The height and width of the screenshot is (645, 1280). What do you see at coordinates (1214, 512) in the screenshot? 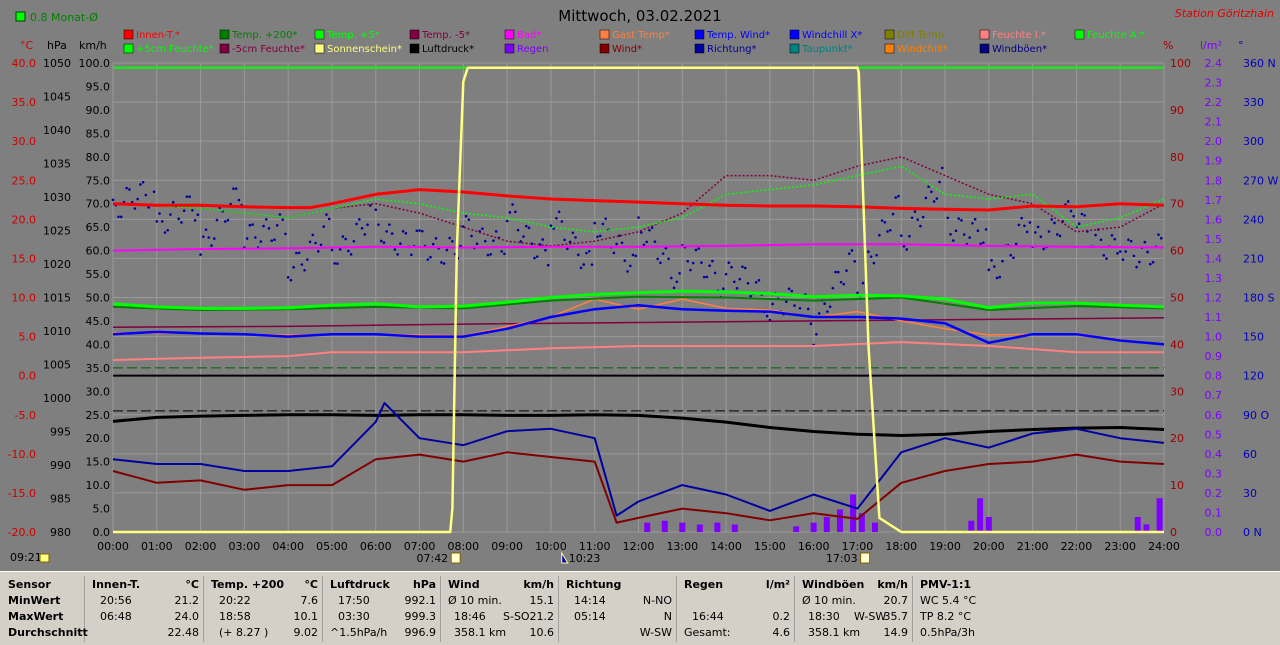
I see `rain-tick-label: 0.1` at bounding box center [1214, 512].